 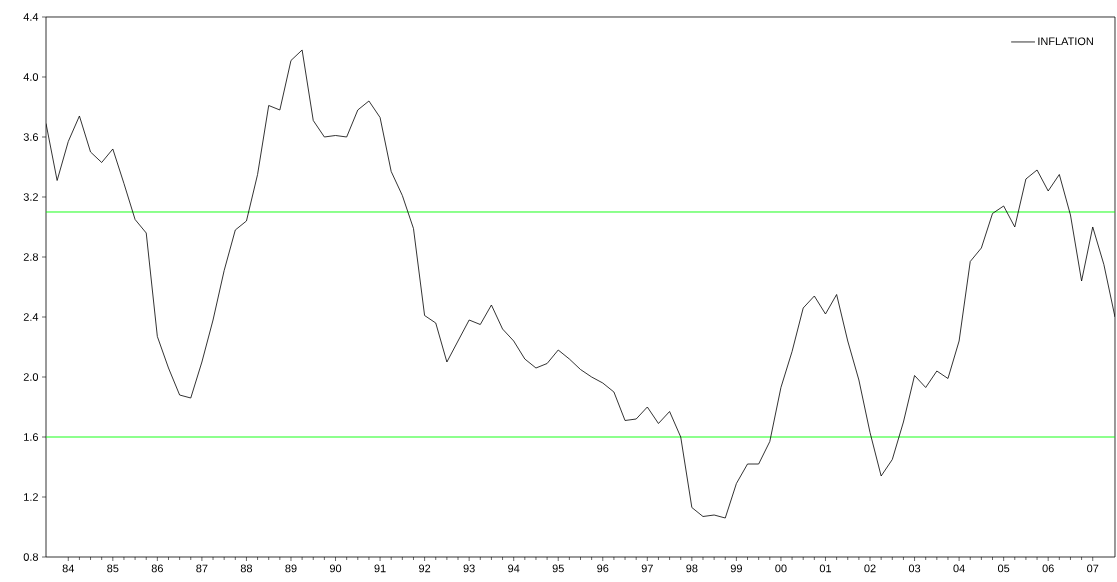 What do you see at coordinates (68, 568) in the screenshot?
I see `x-tick-label: 84` at bounding box center [68, 568].